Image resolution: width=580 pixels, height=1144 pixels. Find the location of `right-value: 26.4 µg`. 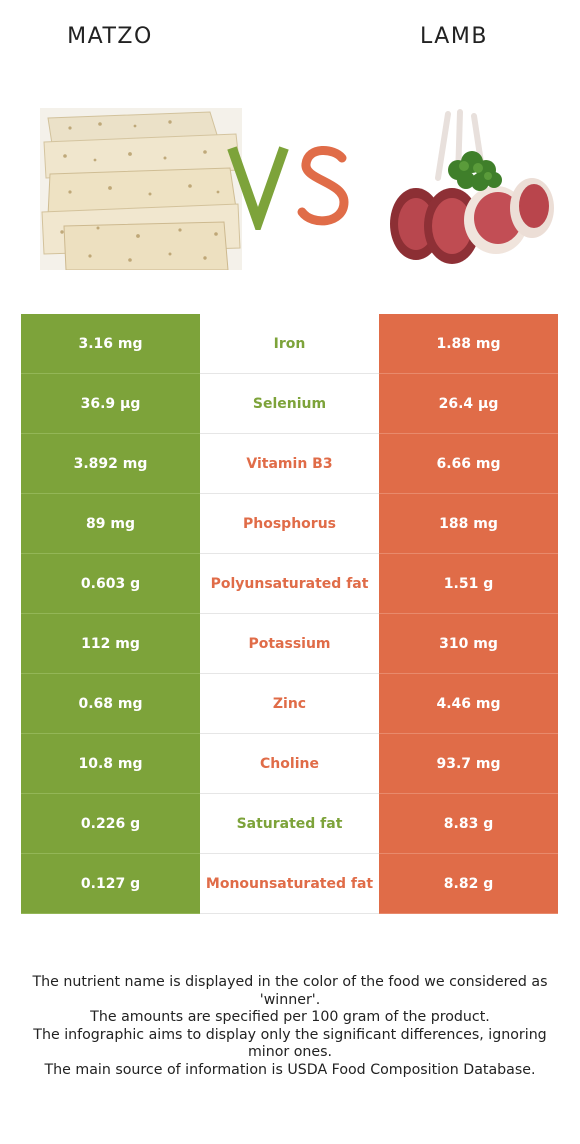

right-value: 26.4 µg is located at coordinates (468, 404).